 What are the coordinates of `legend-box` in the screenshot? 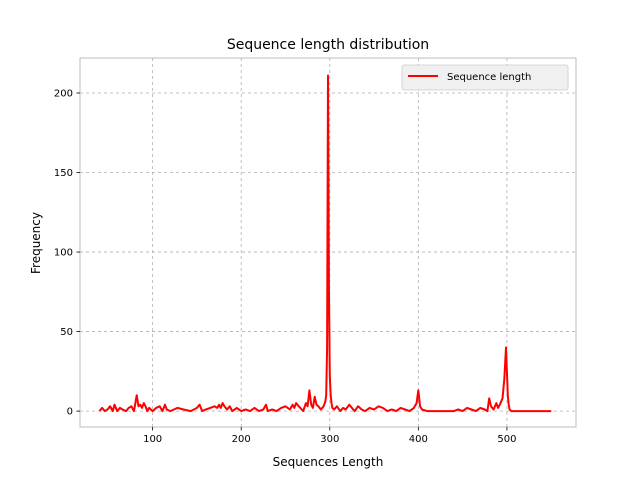 It's located at (485, 77).